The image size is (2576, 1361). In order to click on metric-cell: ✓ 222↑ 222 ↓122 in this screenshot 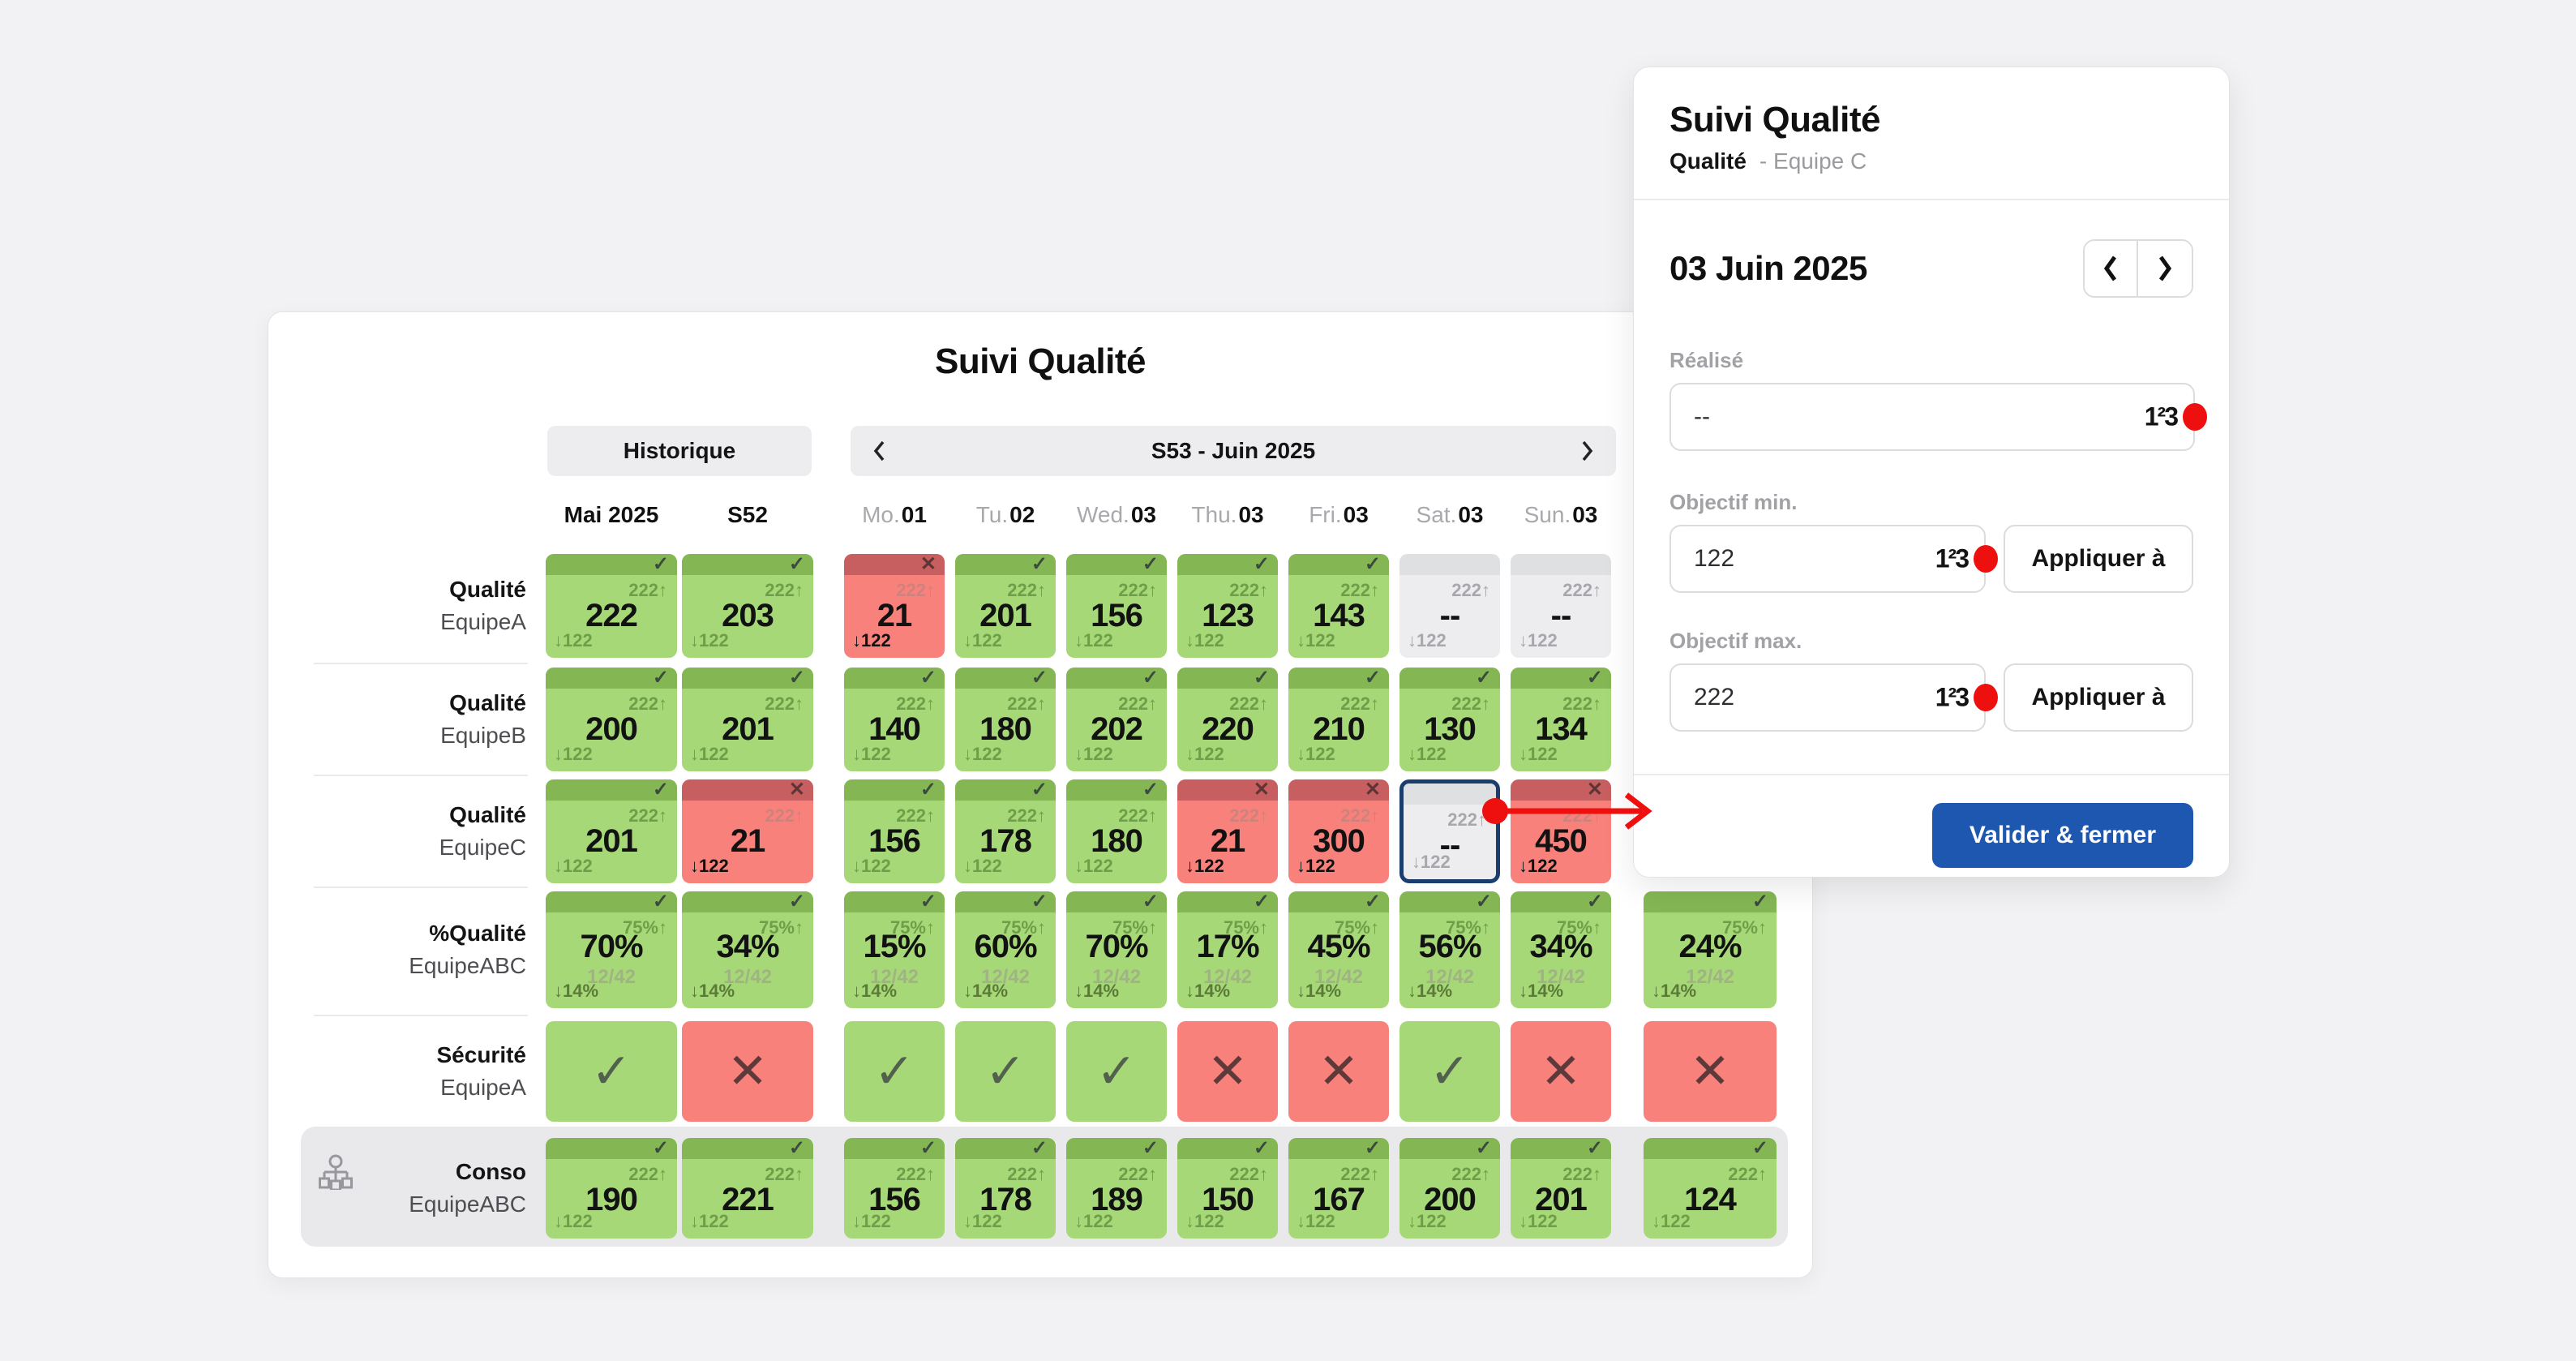, I will do `click(611, 606)`.